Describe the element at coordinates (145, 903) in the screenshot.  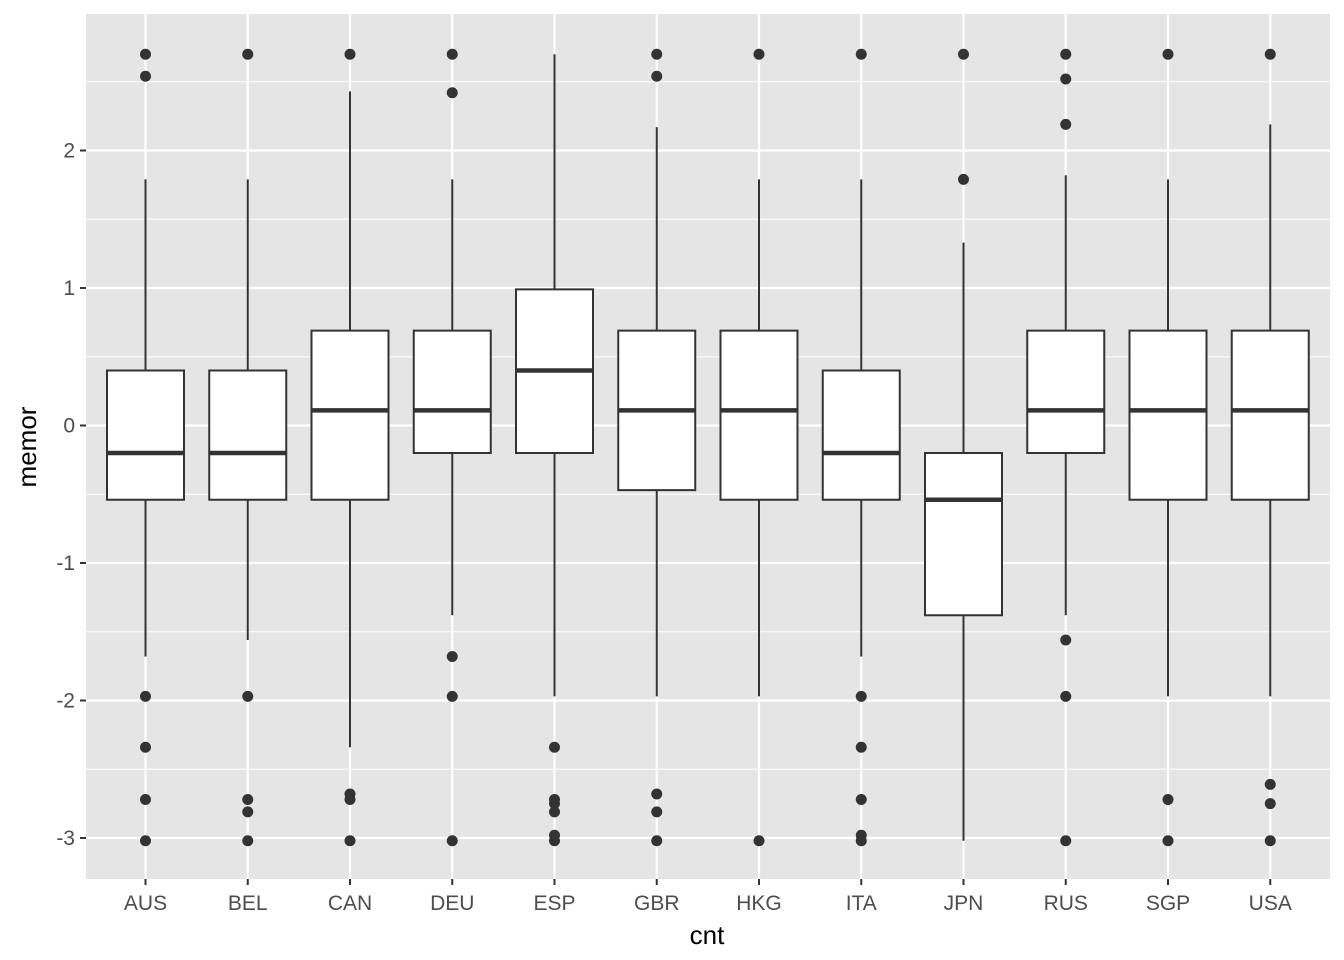
I see `x-tick-label: AUS` at that location.